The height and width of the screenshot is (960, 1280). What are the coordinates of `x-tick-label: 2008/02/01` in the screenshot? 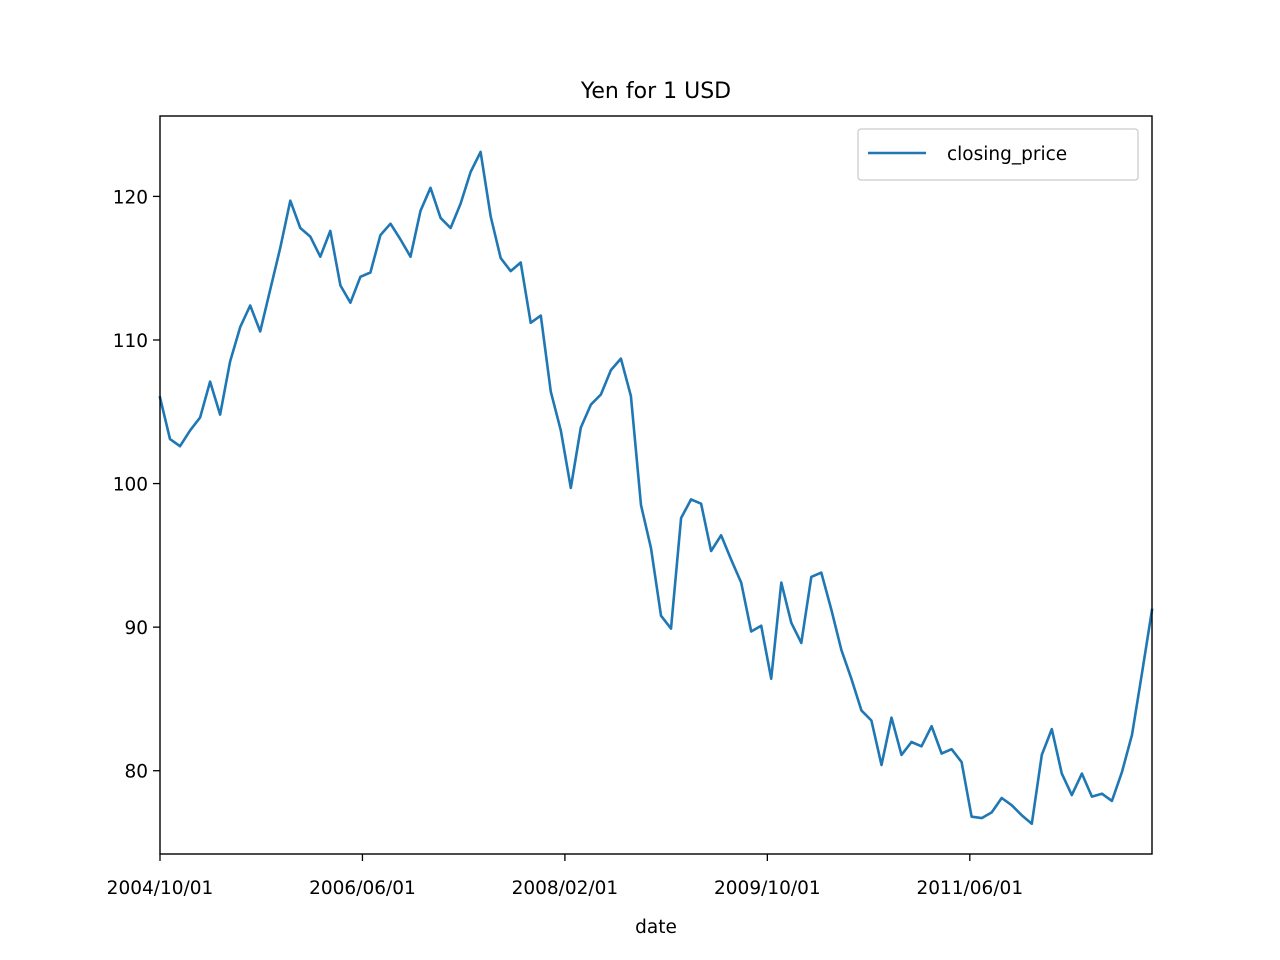 It's located at (565, 888).